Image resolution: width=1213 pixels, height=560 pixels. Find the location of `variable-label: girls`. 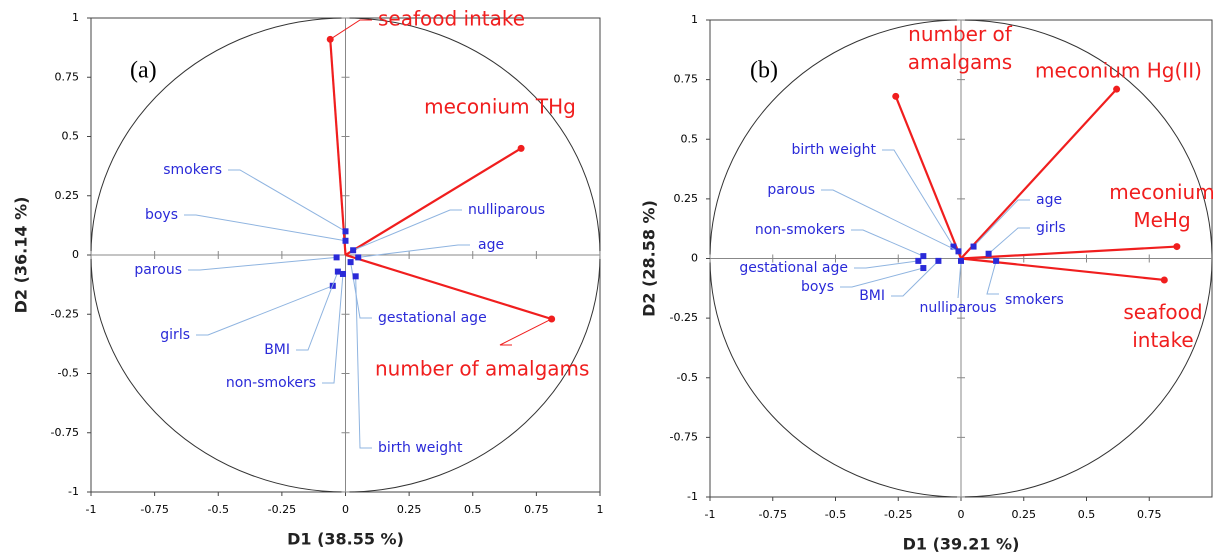

variable-label: girls is located at coordinates (175, 335).